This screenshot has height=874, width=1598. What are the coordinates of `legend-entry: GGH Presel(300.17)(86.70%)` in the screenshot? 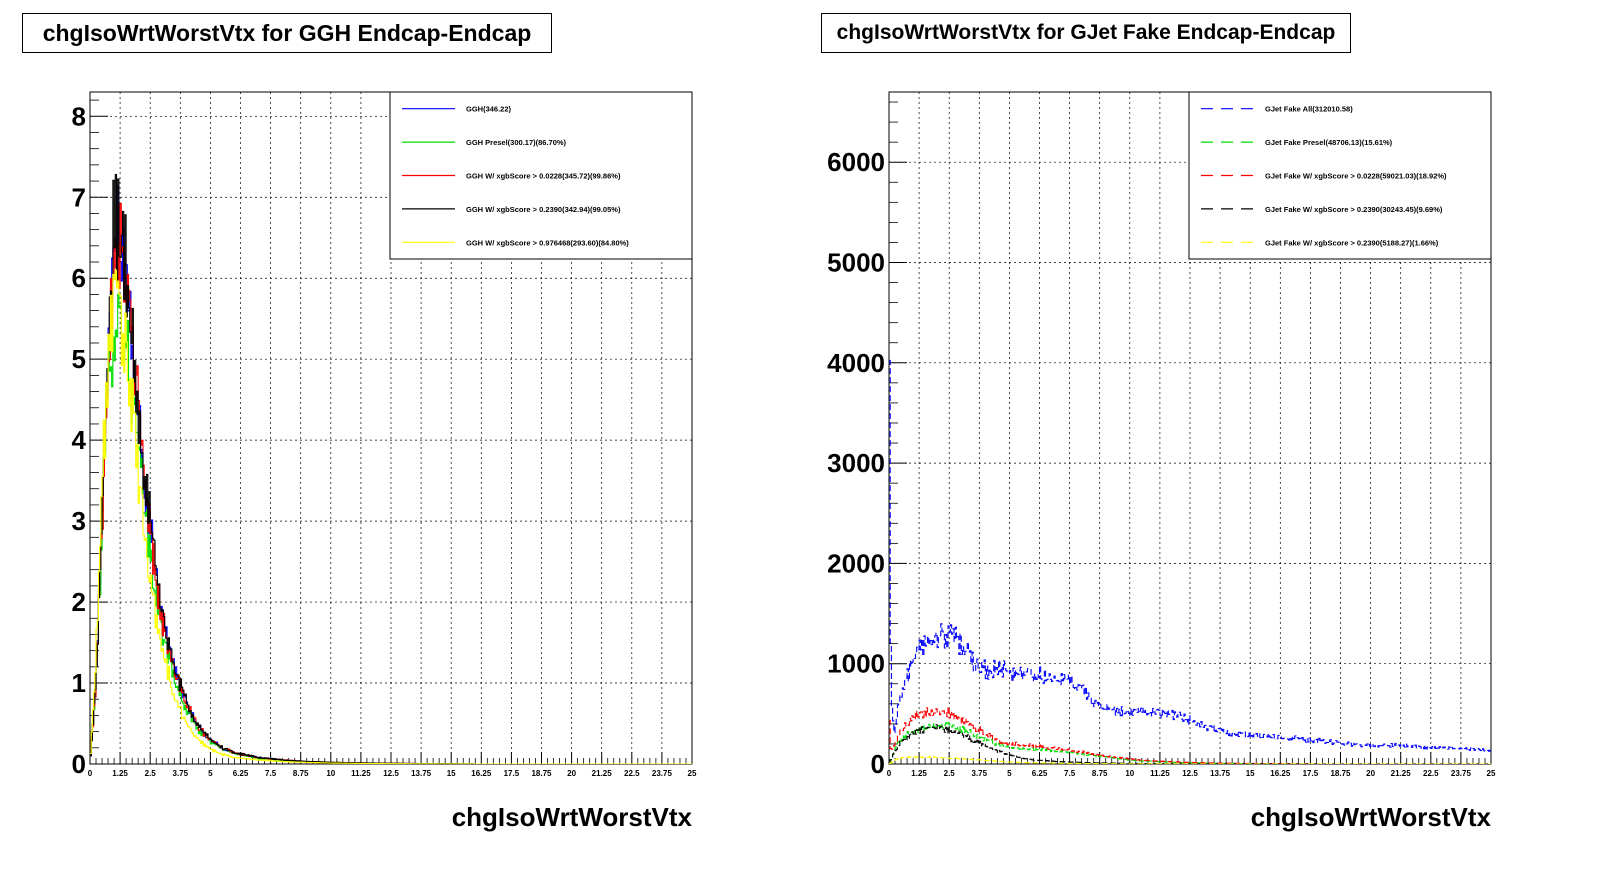 It's located at (516, 142).